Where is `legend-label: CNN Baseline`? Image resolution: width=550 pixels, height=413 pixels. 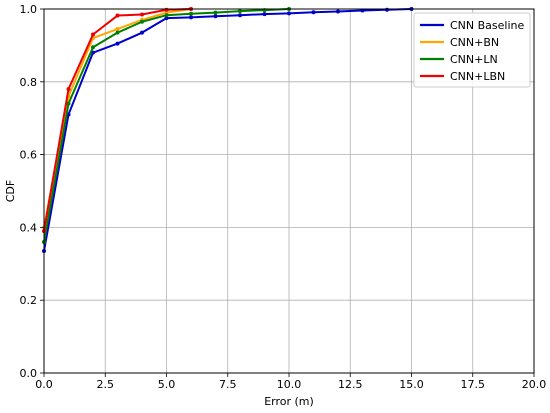
legend-label: CNN Baseline is located at coordinates (487, 25).